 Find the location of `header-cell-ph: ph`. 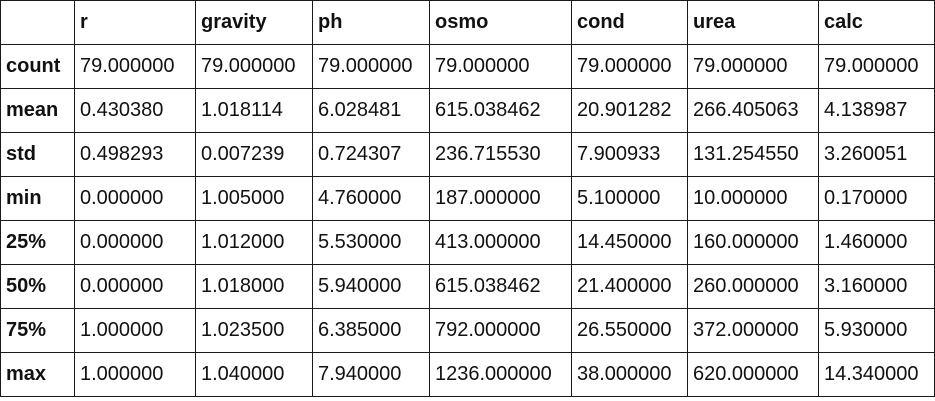

header-cell-ph: ph is located at coordinates (371, 22).